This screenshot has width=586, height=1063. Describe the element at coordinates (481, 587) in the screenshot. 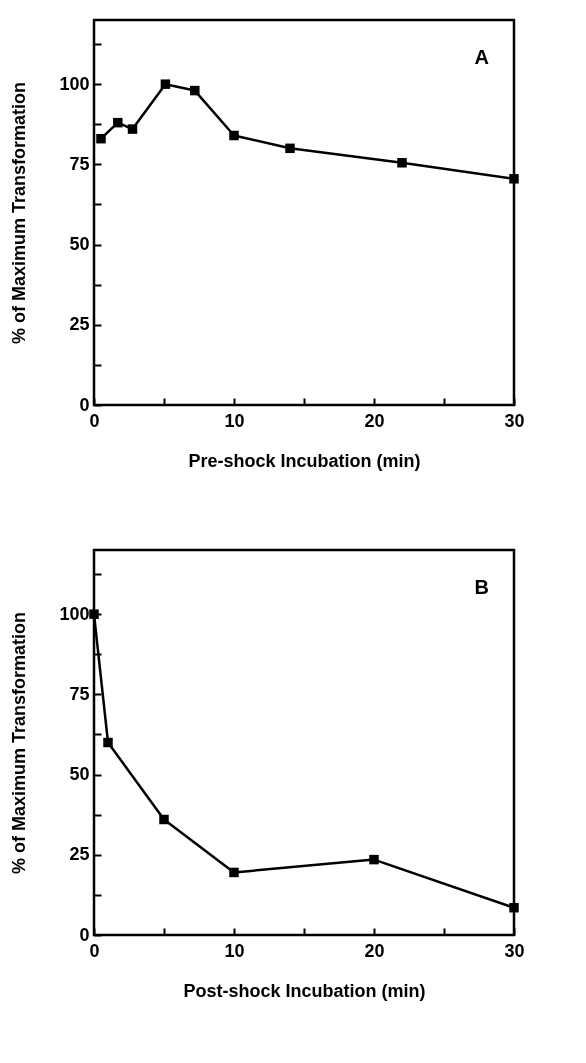

I see `annotation: B` at that location.